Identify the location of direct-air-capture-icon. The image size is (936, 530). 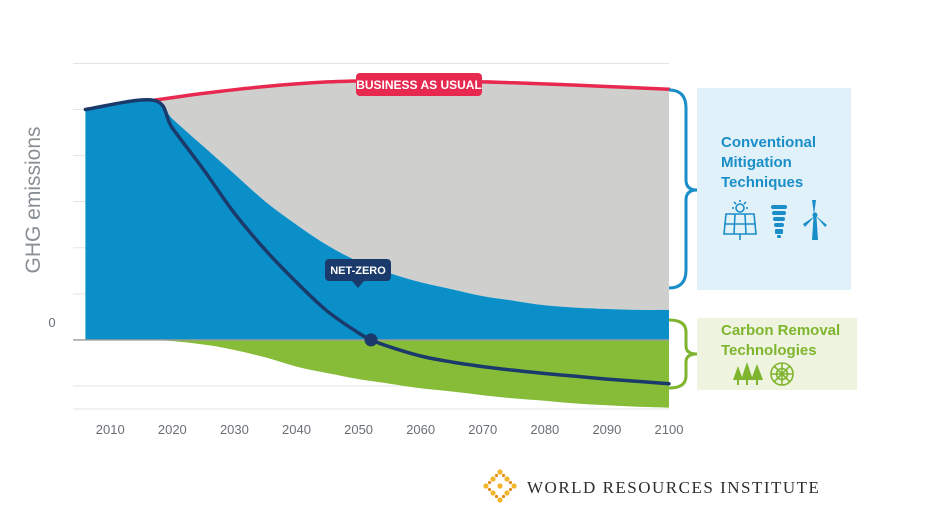
(782, 374).